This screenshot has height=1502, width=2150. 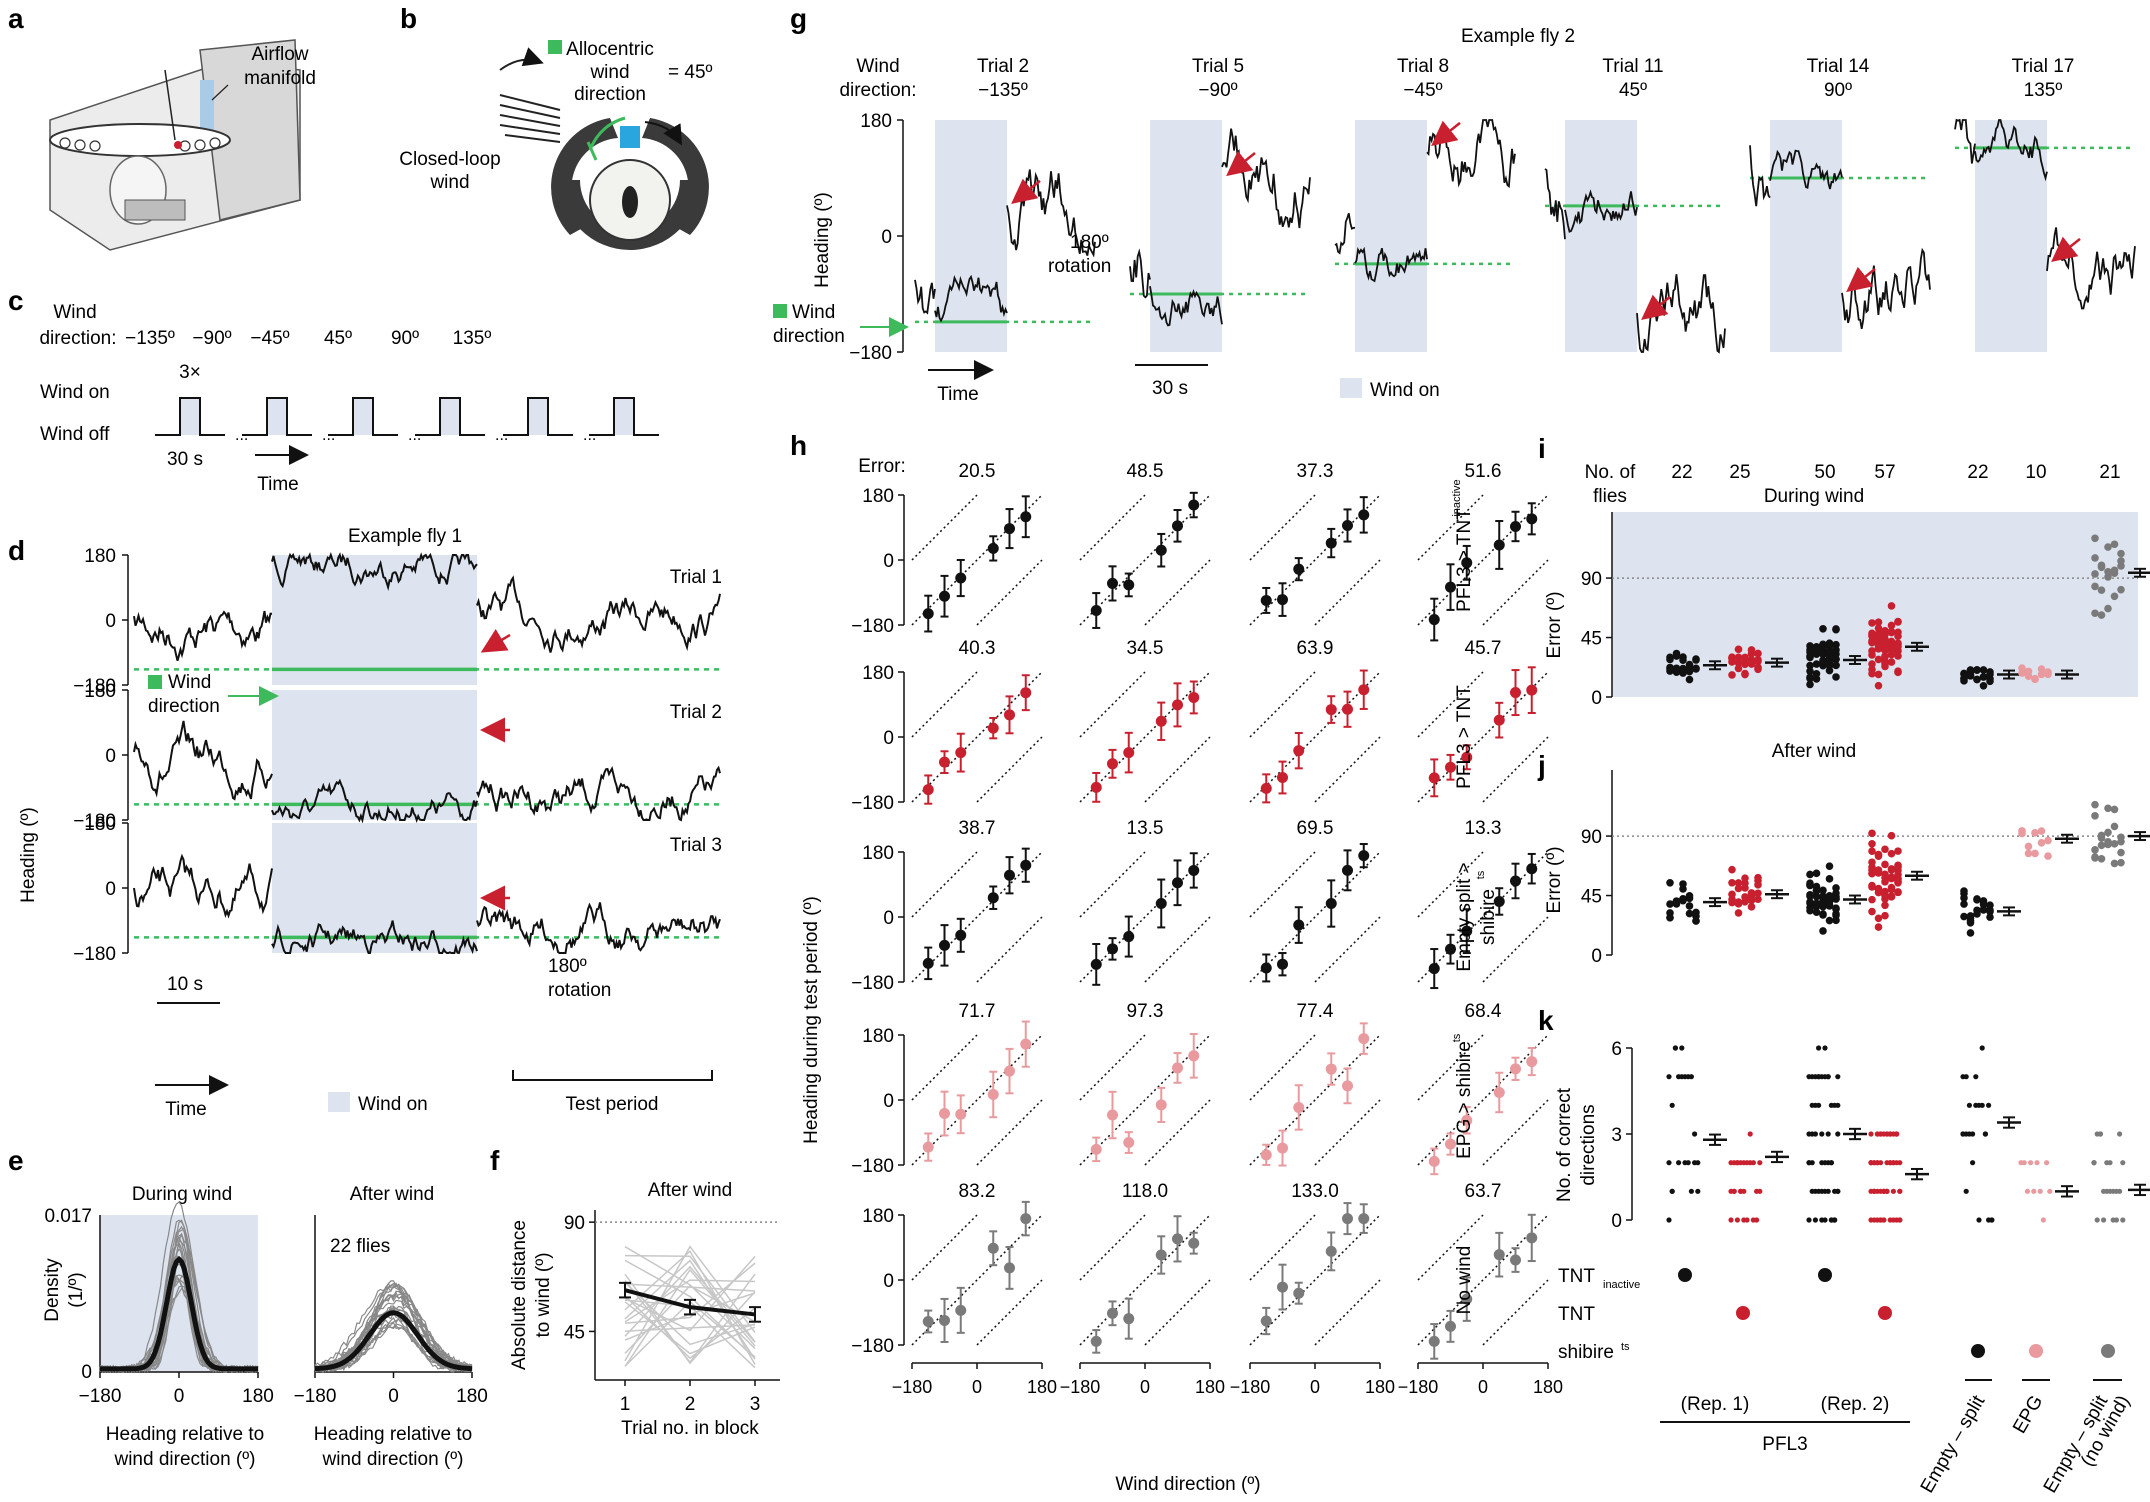 I want to click on h-xticklabel-0-1: 0, so click(x=977, y=1387).